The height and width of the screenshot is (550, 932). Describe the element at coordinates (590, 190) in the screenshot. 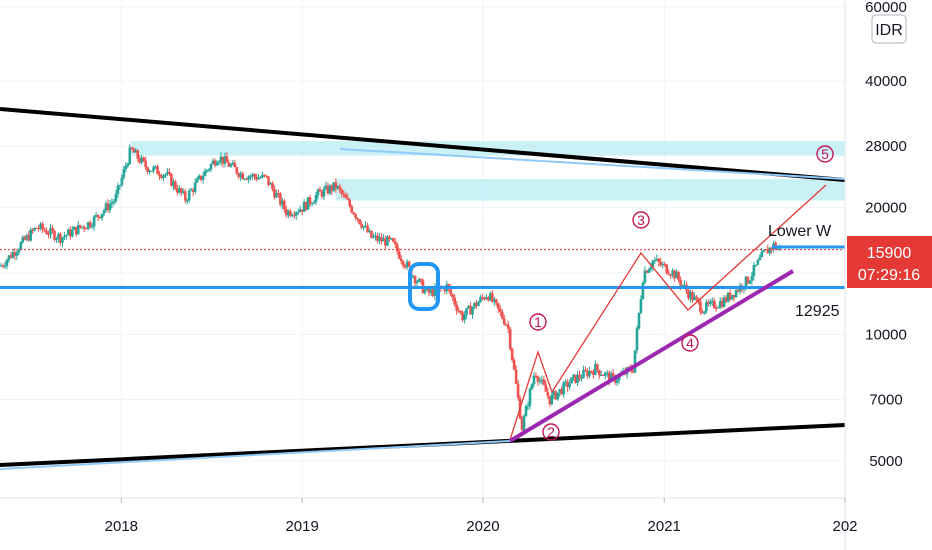

I see `lower-resistance-zone` at that location.